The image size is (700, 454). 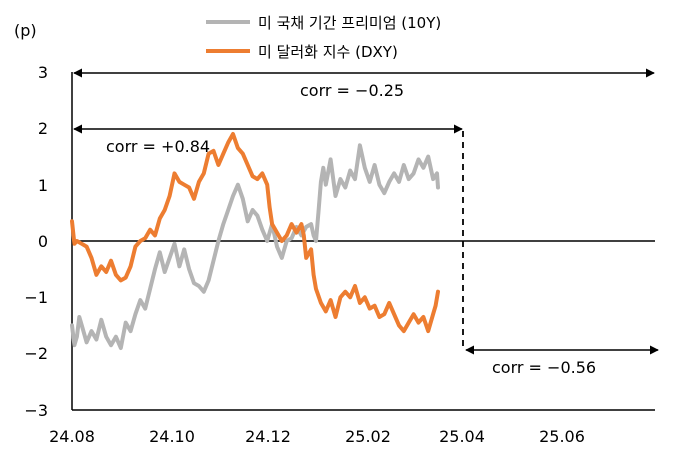 What do you see at coordinates (352, 90) in the screenshot?
I see `corr-full-label: corr = −0.25` at bounding box center [352, 90].